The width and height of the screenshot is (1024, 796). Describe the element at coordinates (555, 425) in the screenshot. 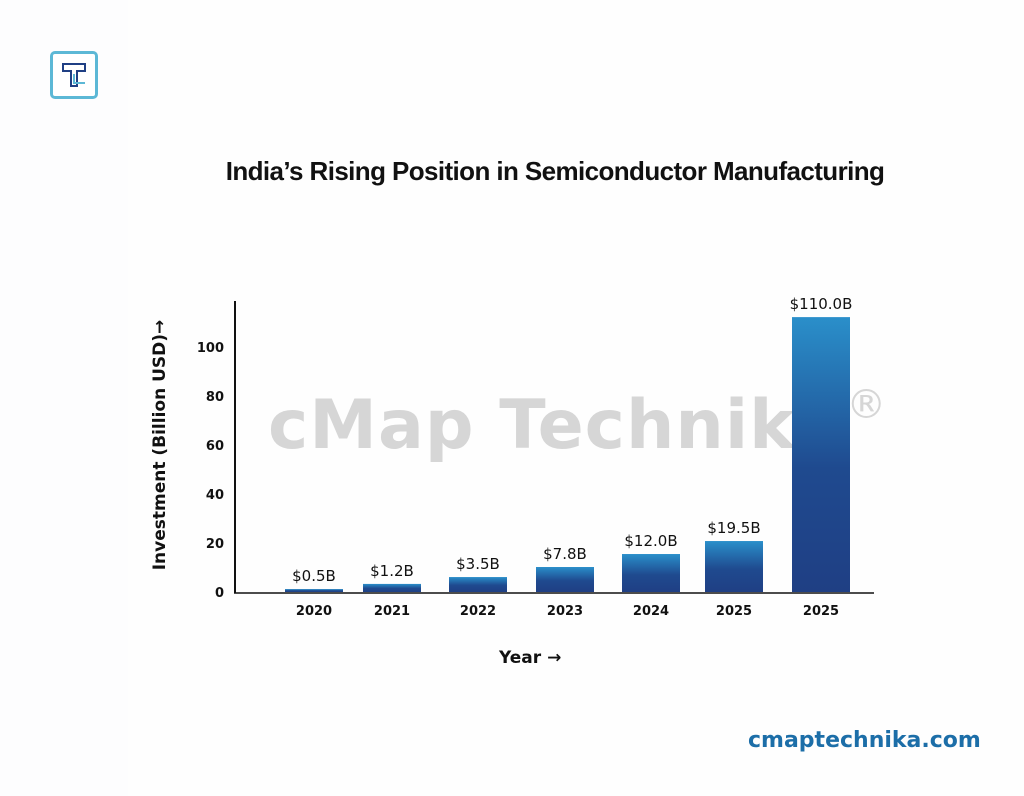

I see `watermark-text: cMap Technika` at that location.